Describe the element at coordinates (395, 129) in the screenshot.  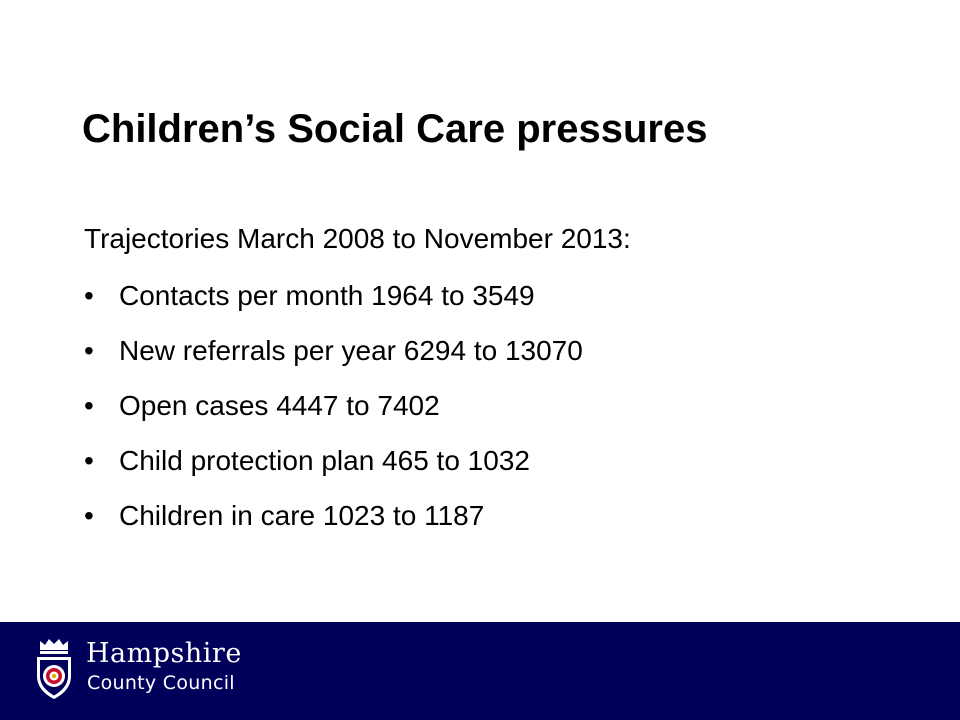
I see `slide-title: Children’s Social Care pressures` at that location.